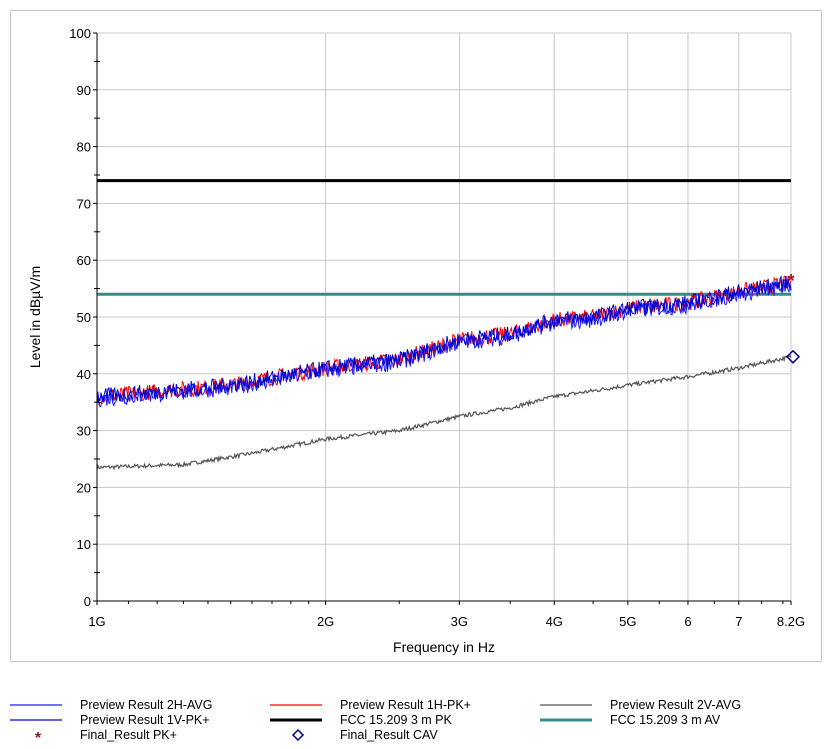  What do you see at coordinates (554, 621) in the screenshot?
I see `x-tick-label: 4G` at bounding box center [554, 621].